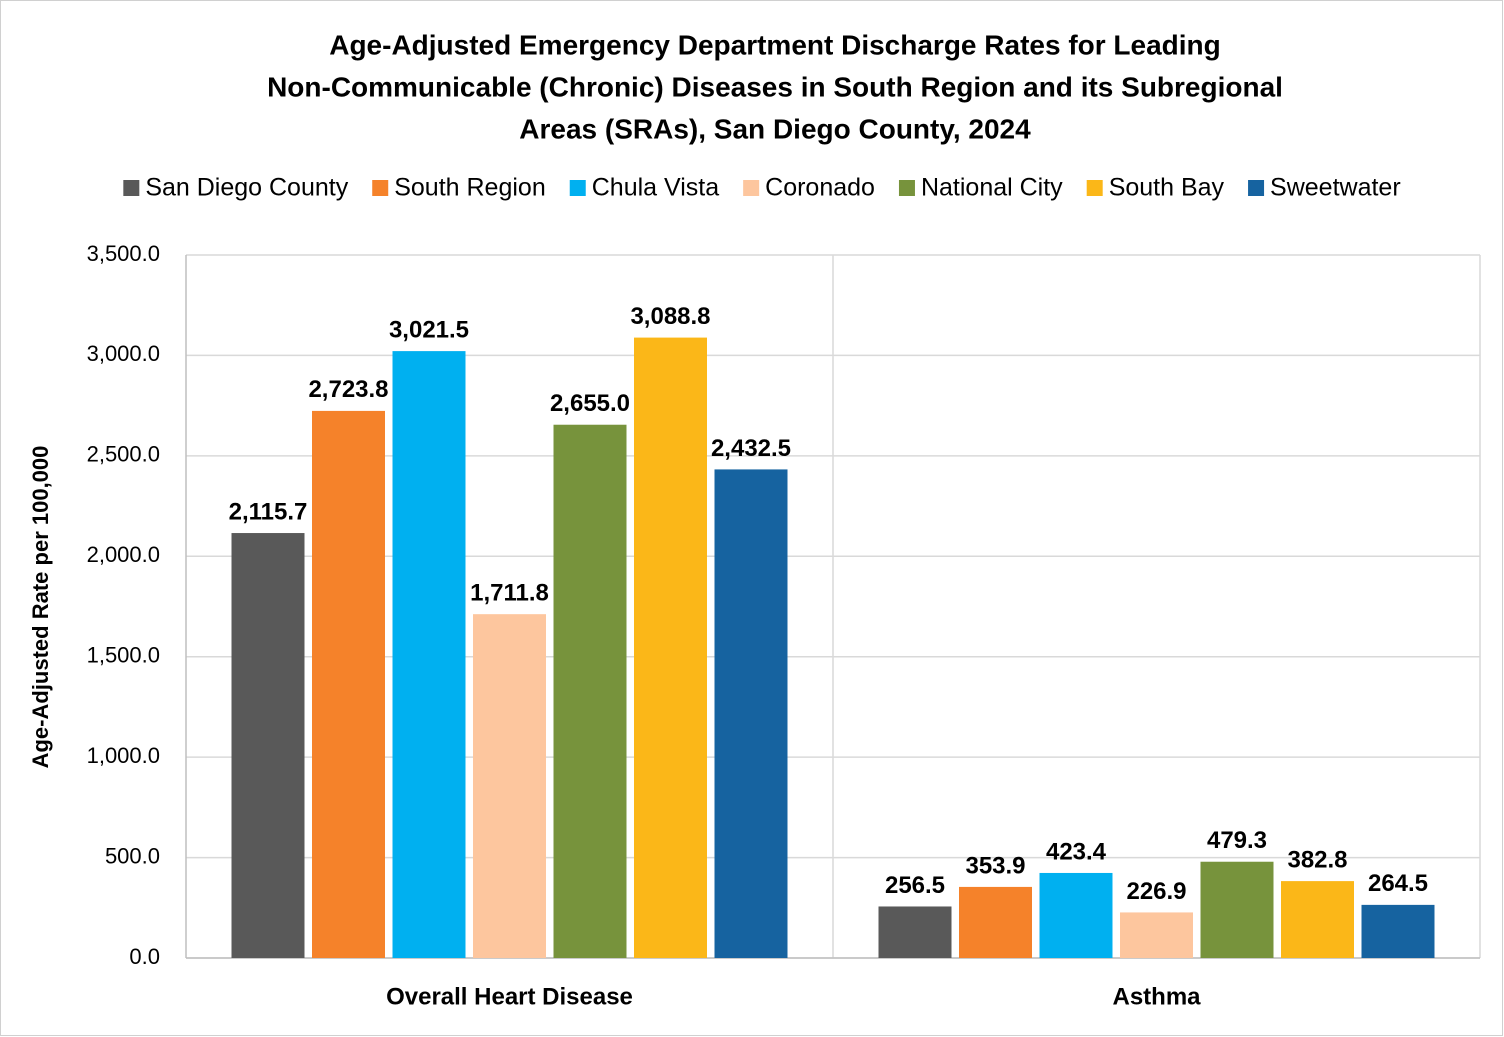  I want to click on data-label: 2,655.0, so click(590, 403).